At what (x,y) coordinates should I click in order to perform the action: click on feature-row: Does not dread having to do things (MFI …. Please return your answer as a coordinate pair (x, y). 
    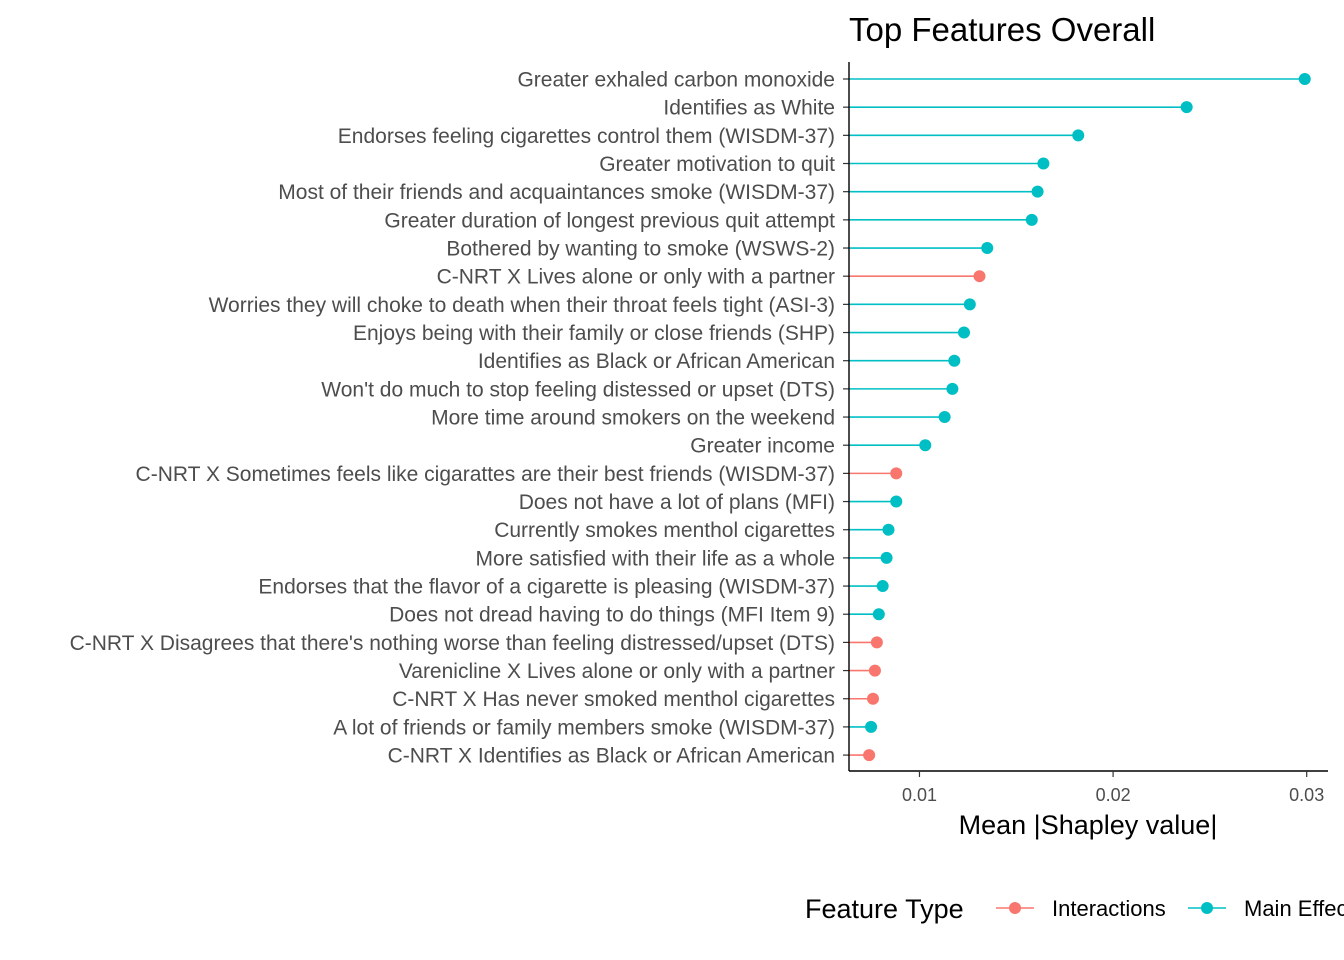
    Looking at the image, I should click on (637, 615).